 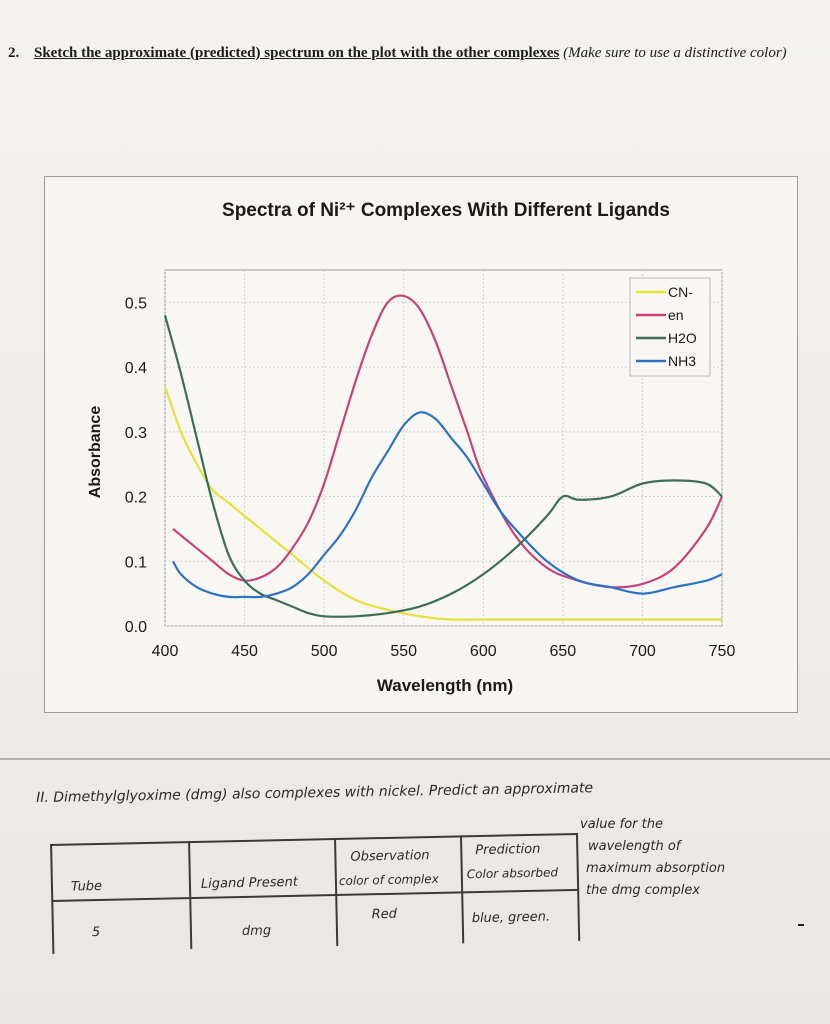 I want to click on header-prediction-sub: Color absorbed, so click(x=512, y=873).